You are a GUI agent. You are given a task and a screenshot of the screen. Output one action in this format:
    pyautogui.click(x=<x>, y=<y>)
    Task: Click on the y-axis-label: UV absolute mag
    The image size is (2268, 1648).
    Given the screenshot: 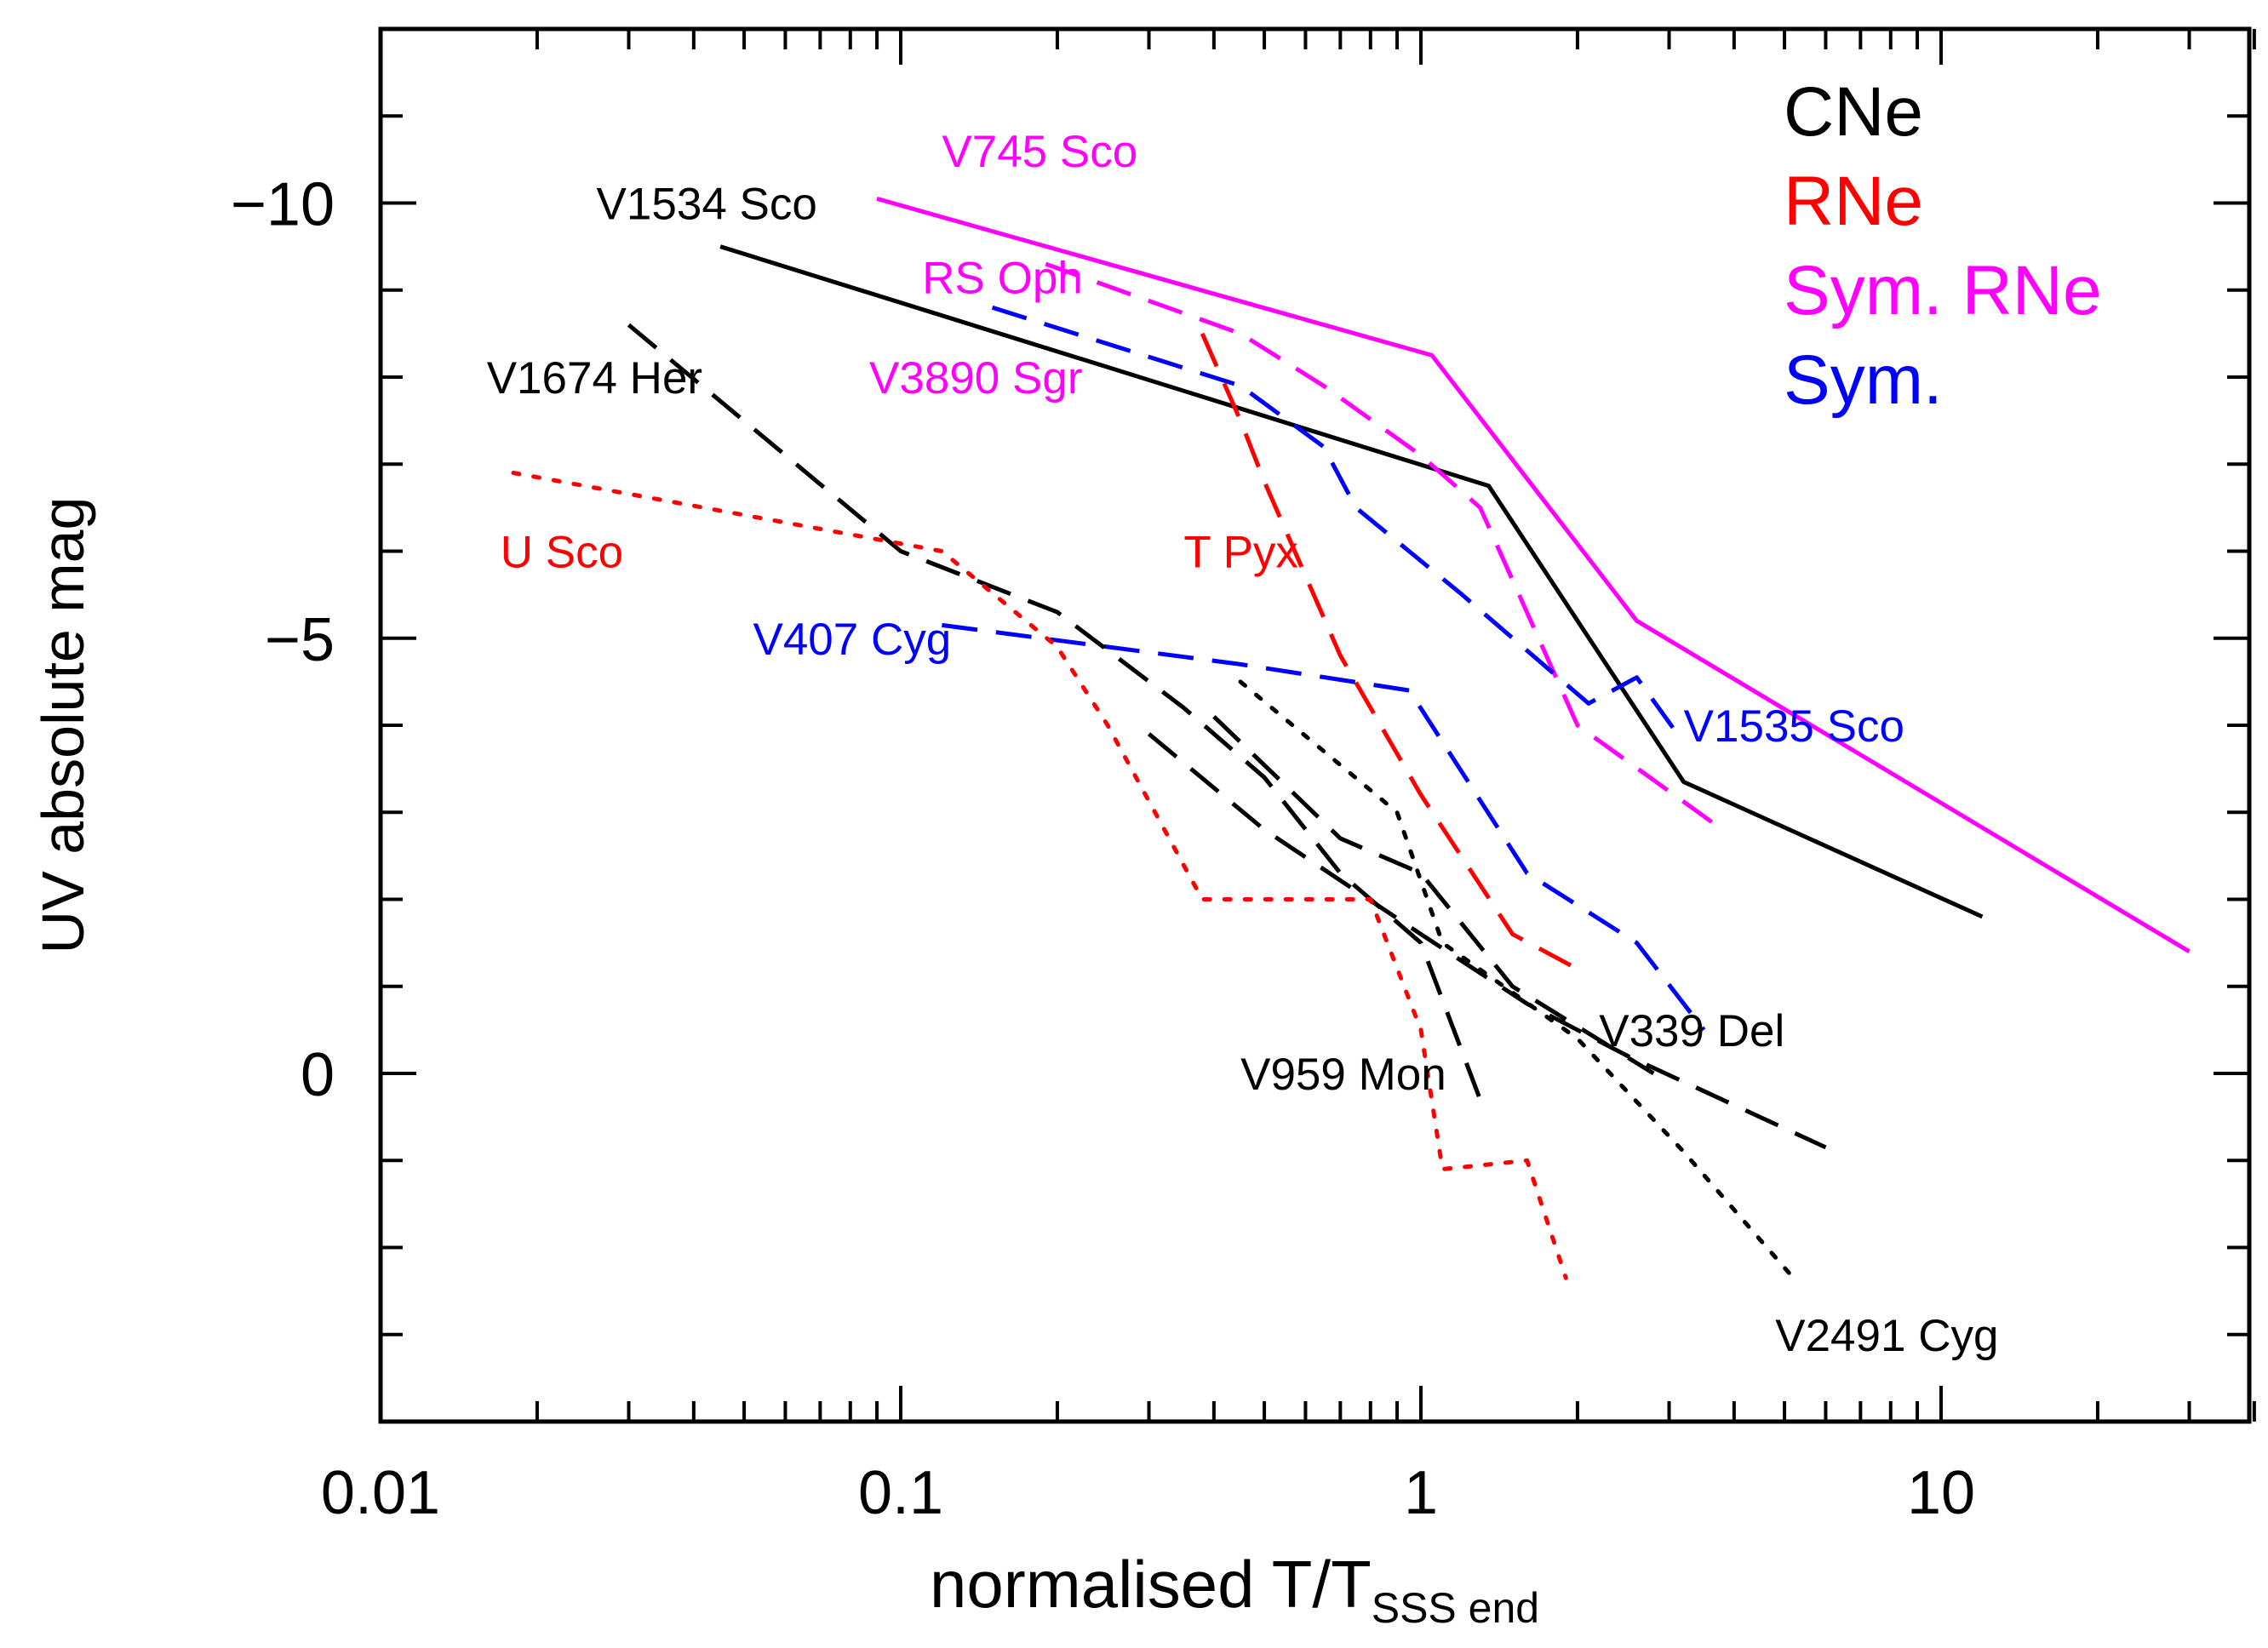 What is the action you would take?
    pyautogui.click(x=63, y=725)
    